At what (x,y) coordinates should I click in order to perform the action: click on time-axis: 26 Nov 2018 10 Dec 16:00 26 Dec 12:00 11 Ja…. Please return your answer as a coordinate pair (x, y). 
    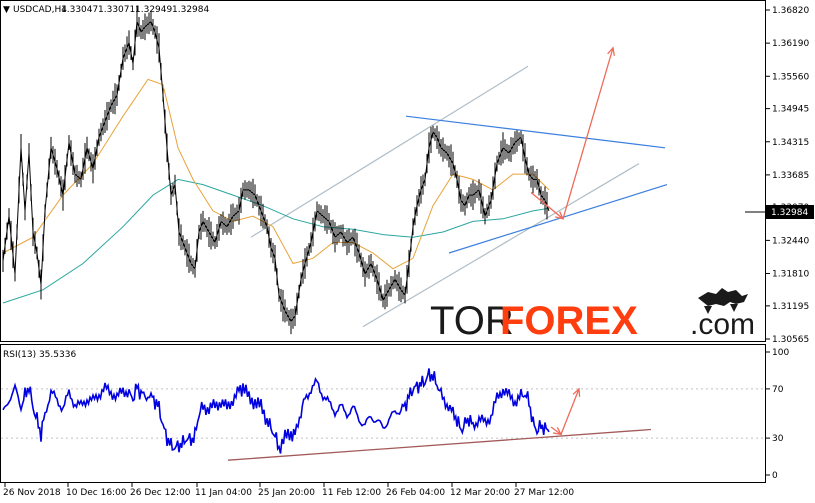
    Looking at the image, I should click on (288, 490).